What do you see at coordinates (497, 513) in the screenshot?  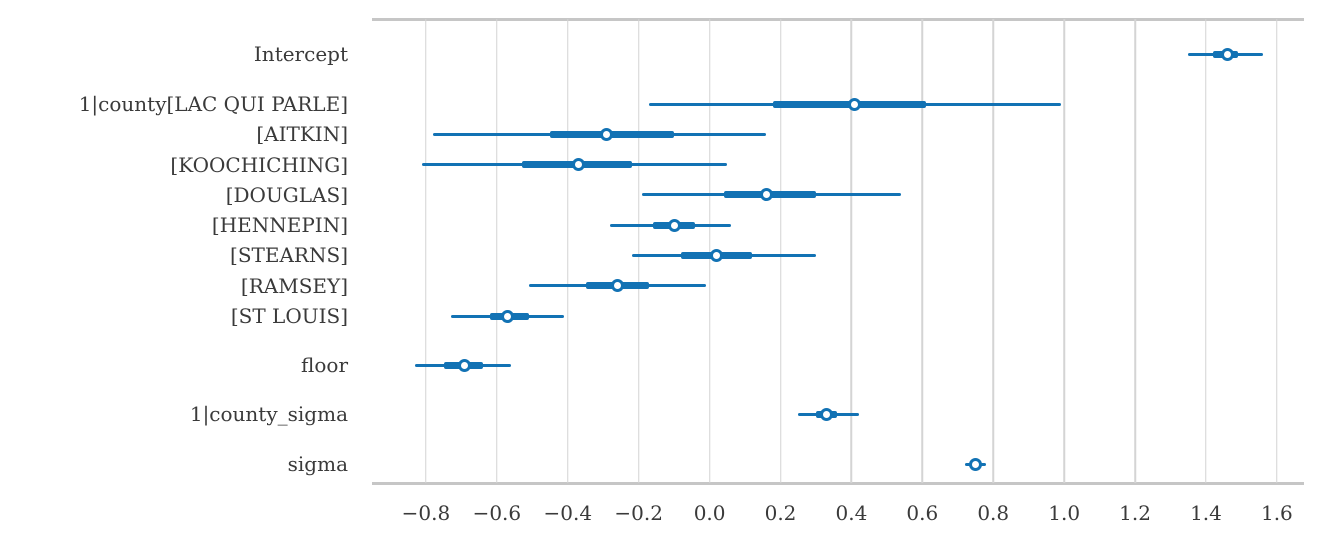 I see `x-tick-label: −0.6` at bounding box center [497, 513].